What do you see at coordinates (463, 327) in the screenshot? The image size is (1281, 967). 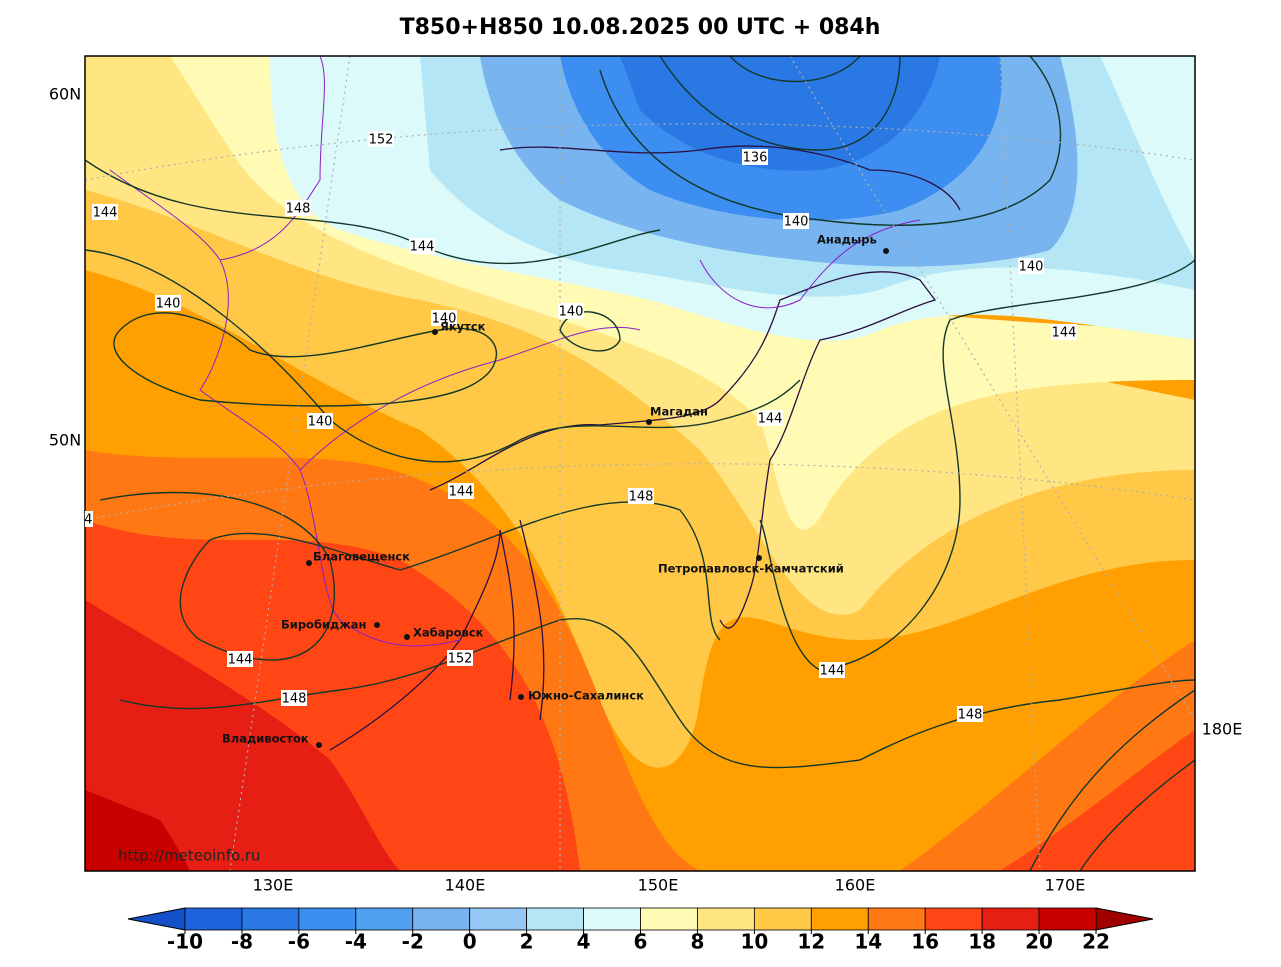 I see `city-label: Якутск` at bounding box center [463, 327].